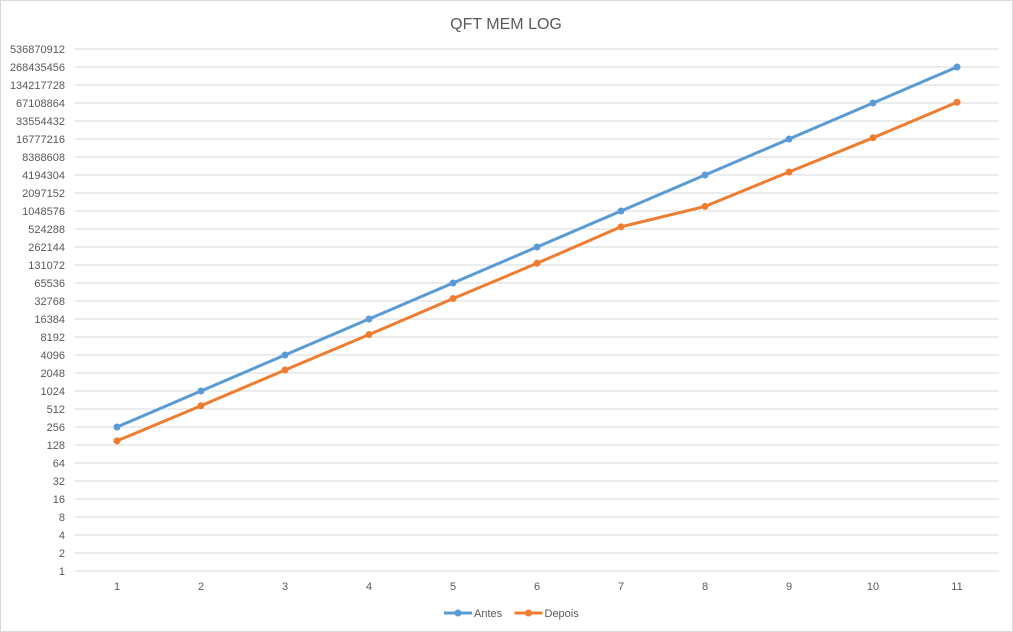 This screenshot has height=632, width=1013. What do you see at coordinates (62, 554) in the screenshot?
I see `y-tick-label: 2` at bounding box center [62, 554].